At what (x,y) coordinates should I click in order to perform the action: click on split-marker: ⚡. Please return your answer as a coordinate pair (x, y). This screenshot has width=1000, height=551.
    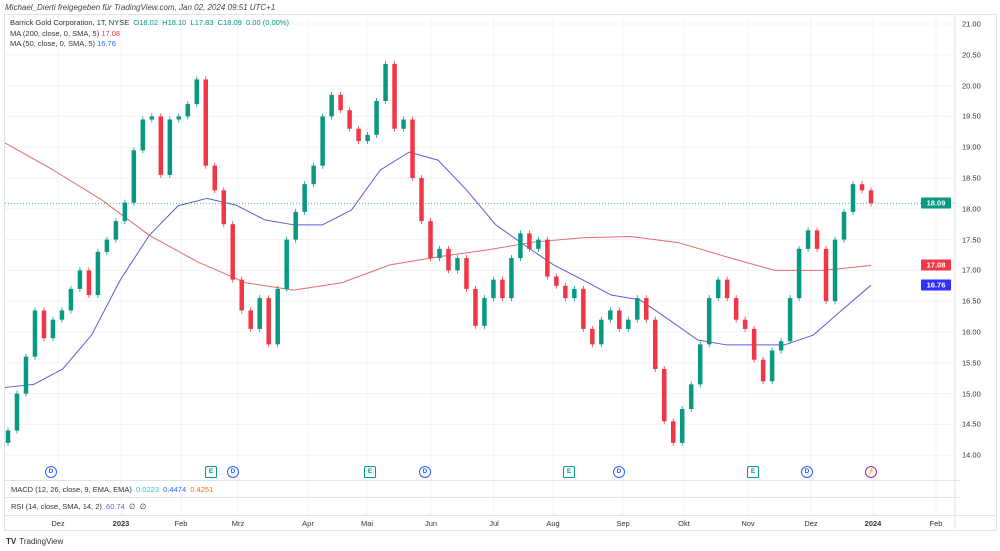
    Looking at the image, I should click on (871, 472).